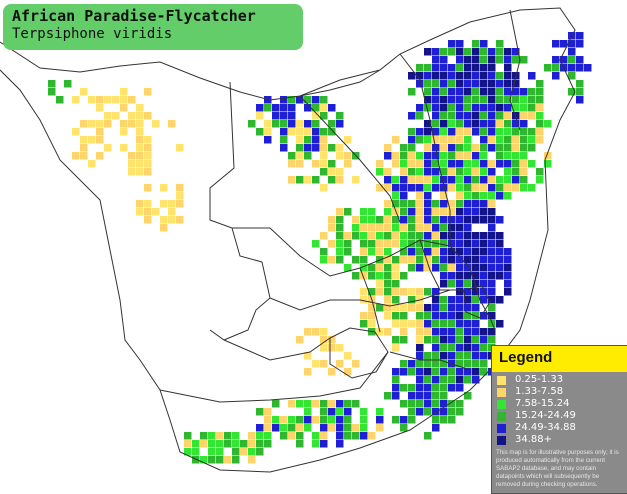 Image resolution: width=627 pixels, height=494 pixels. I want to click on legend-label: 34.88+, so click(534, 439).